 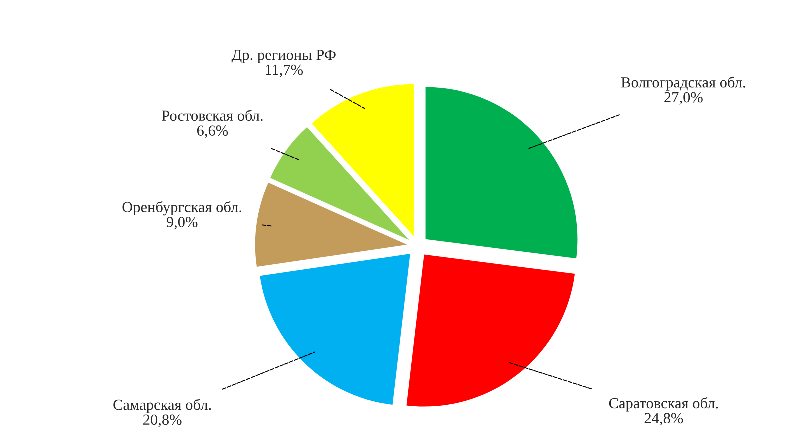 I want to click on slice-label: Ростовская обл., so click(x=212, y=116).